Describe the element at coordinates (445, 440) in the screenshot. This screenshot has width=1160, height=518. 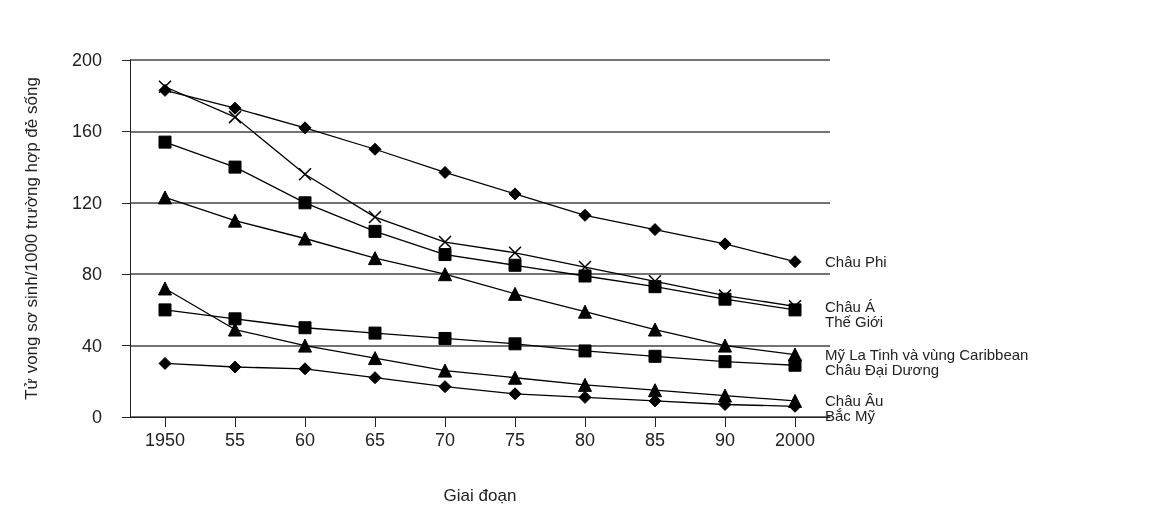
I see `x-tick-label: 70` at that location.